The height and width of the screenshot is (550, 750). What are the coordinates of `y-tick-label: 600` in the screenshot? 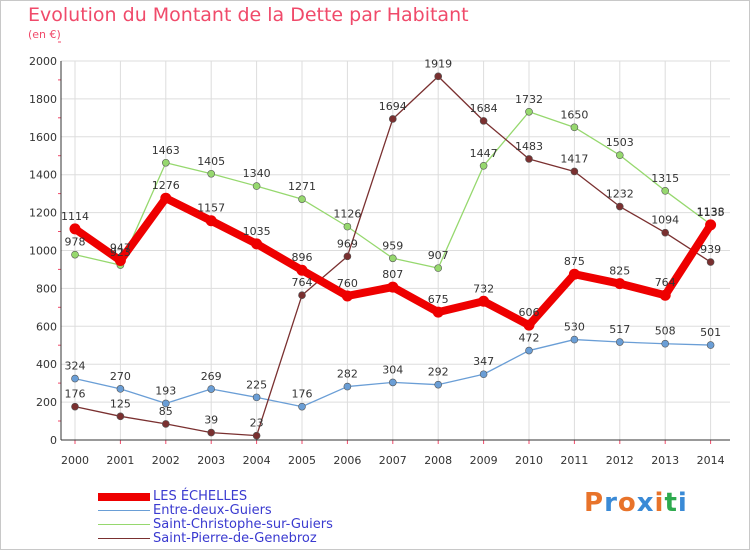 It's located at (46, 326).